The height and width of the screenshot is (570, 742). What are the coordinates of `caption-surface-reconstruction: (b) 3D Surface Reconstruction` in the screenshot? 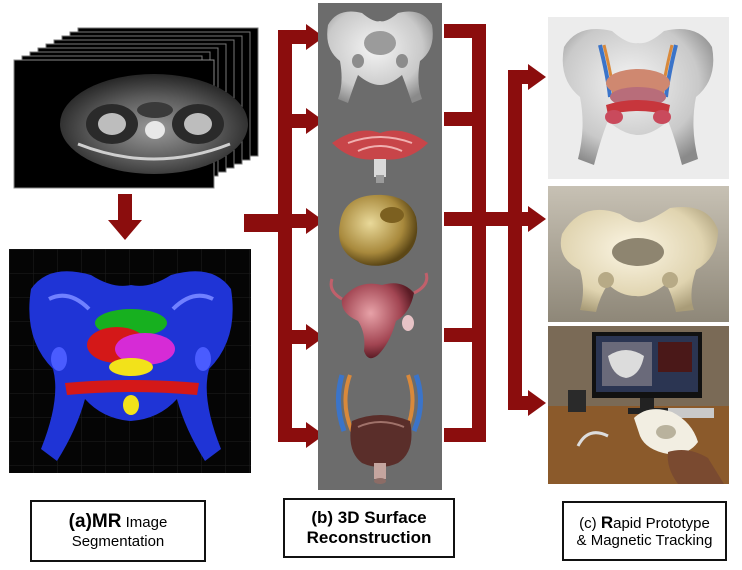 It's located at (369, 528).